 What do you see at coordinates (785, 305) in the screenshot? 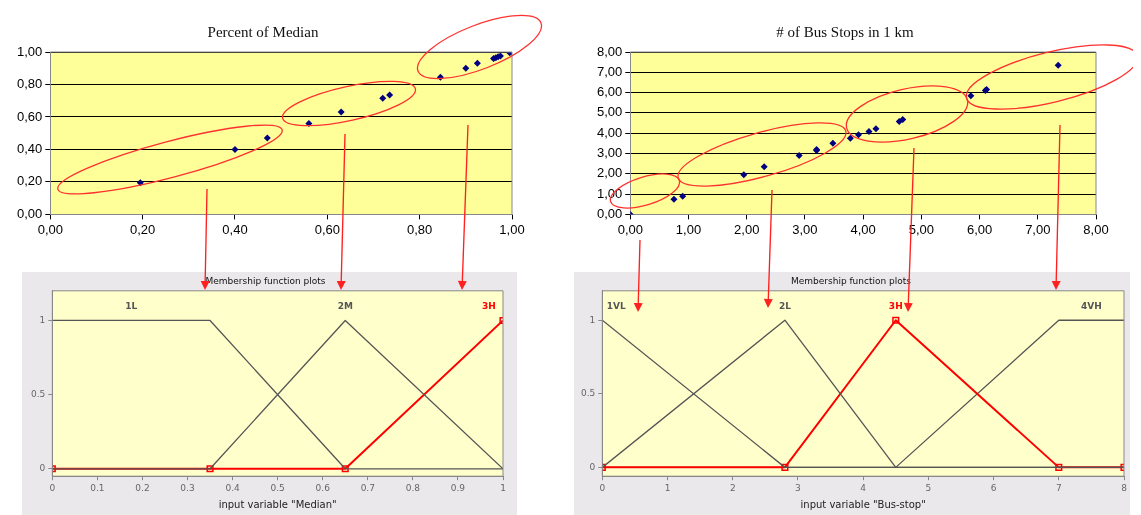
I see `series-label: 2L` at bounding box center [785, 305].